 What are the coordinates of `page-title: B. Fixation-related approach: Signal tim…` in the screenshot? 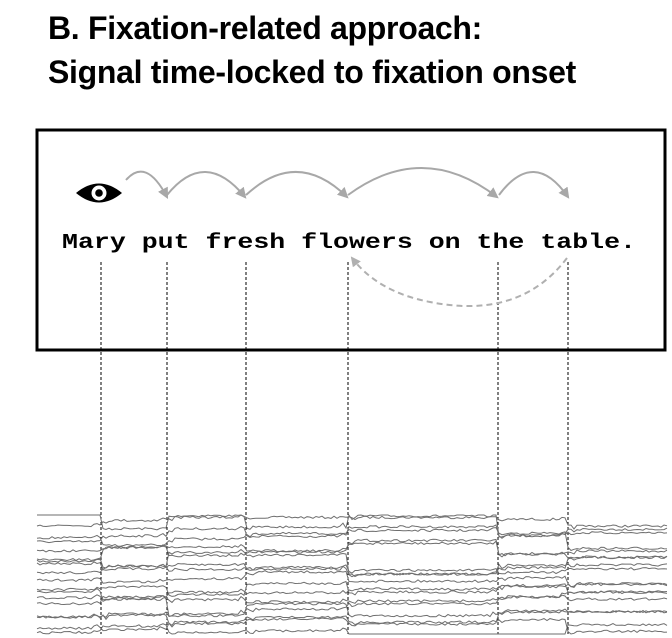 It's located at (312, 50).